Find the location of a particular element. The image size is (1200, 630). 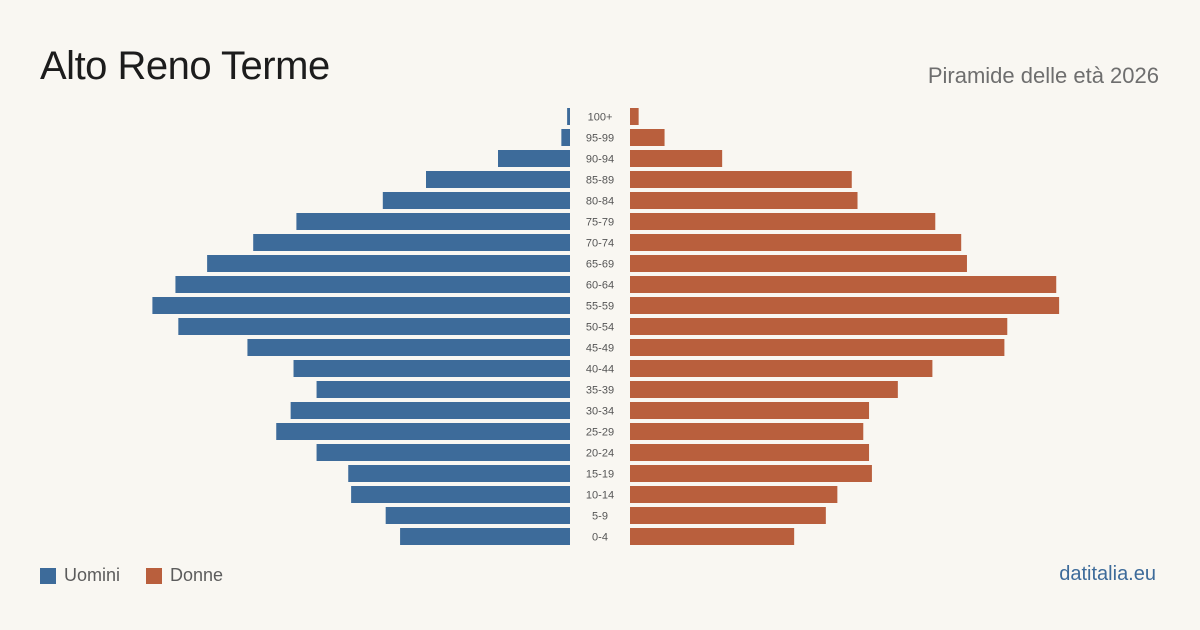

age-label-5-9: 5-9 is located at coordinates (600, 517).